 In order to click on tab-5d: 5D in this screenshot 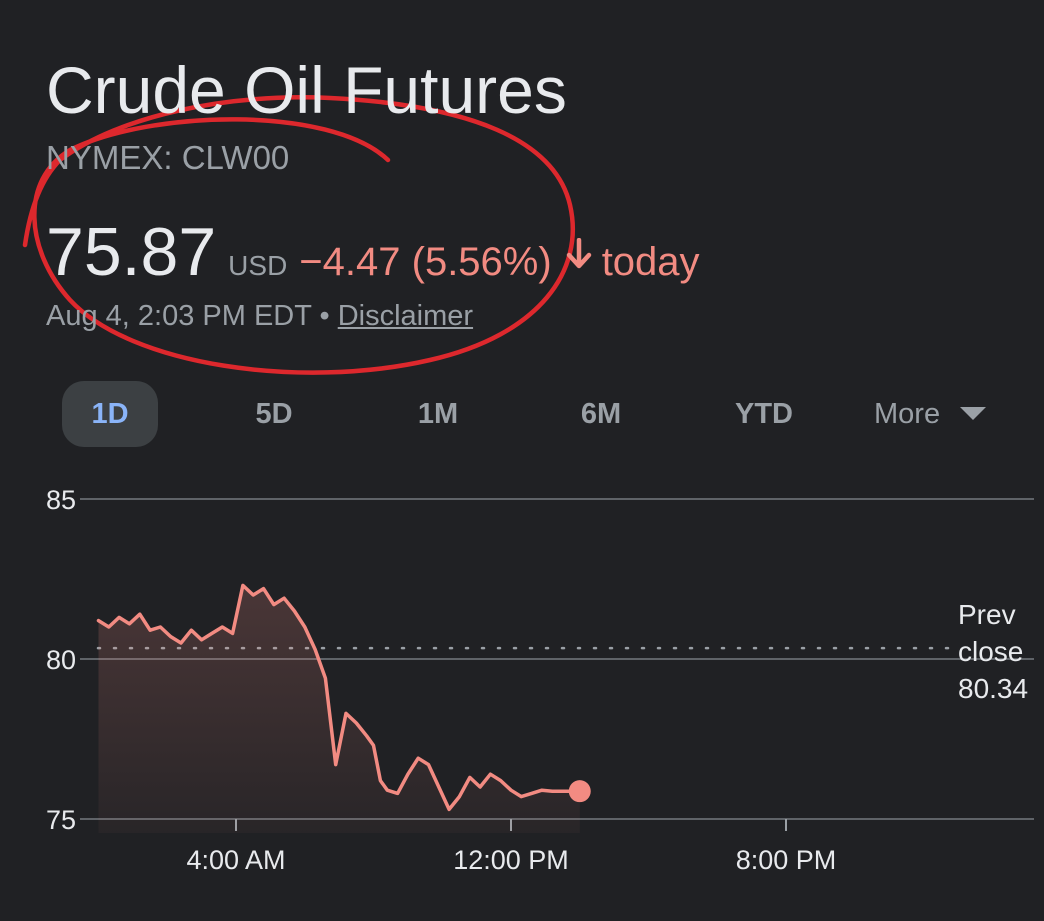, I will do `click(274, 414)`.